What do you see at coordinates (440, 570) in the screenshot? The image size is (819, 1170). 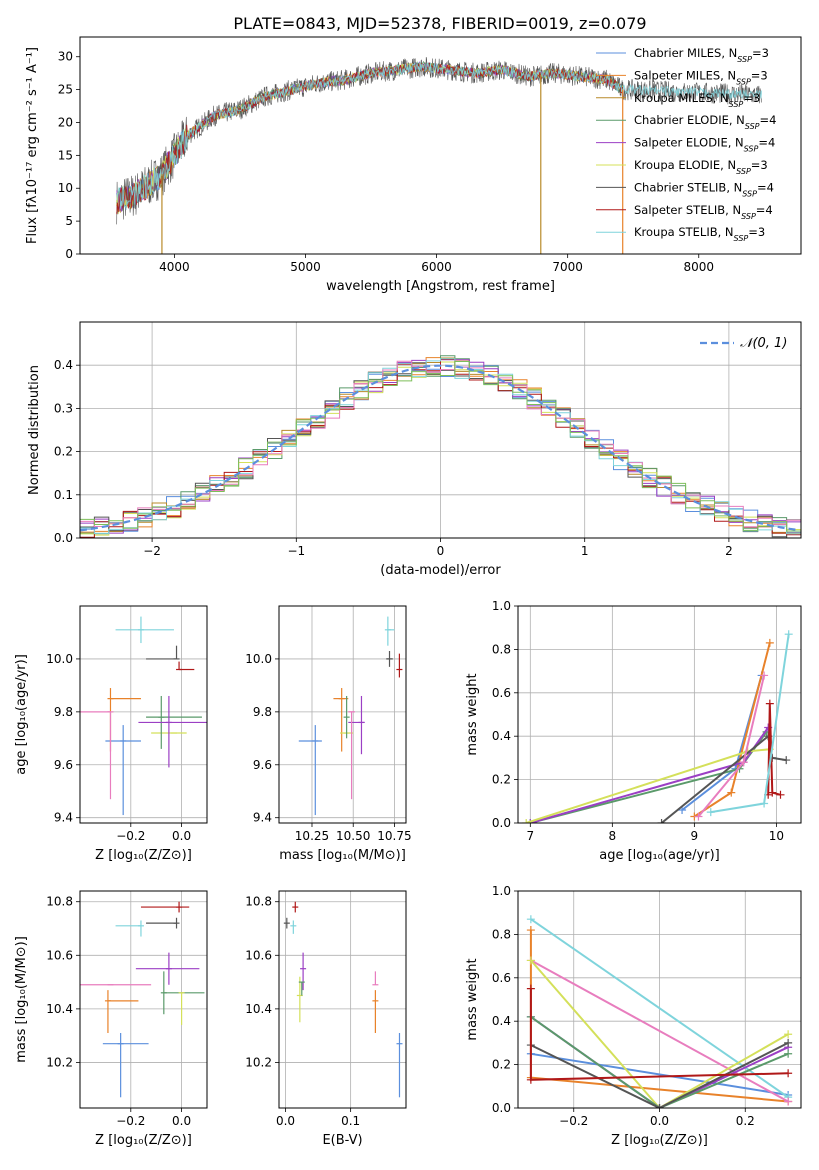 I see `x-axis-label: (data-model)/error` at bounding box center [440, 570].